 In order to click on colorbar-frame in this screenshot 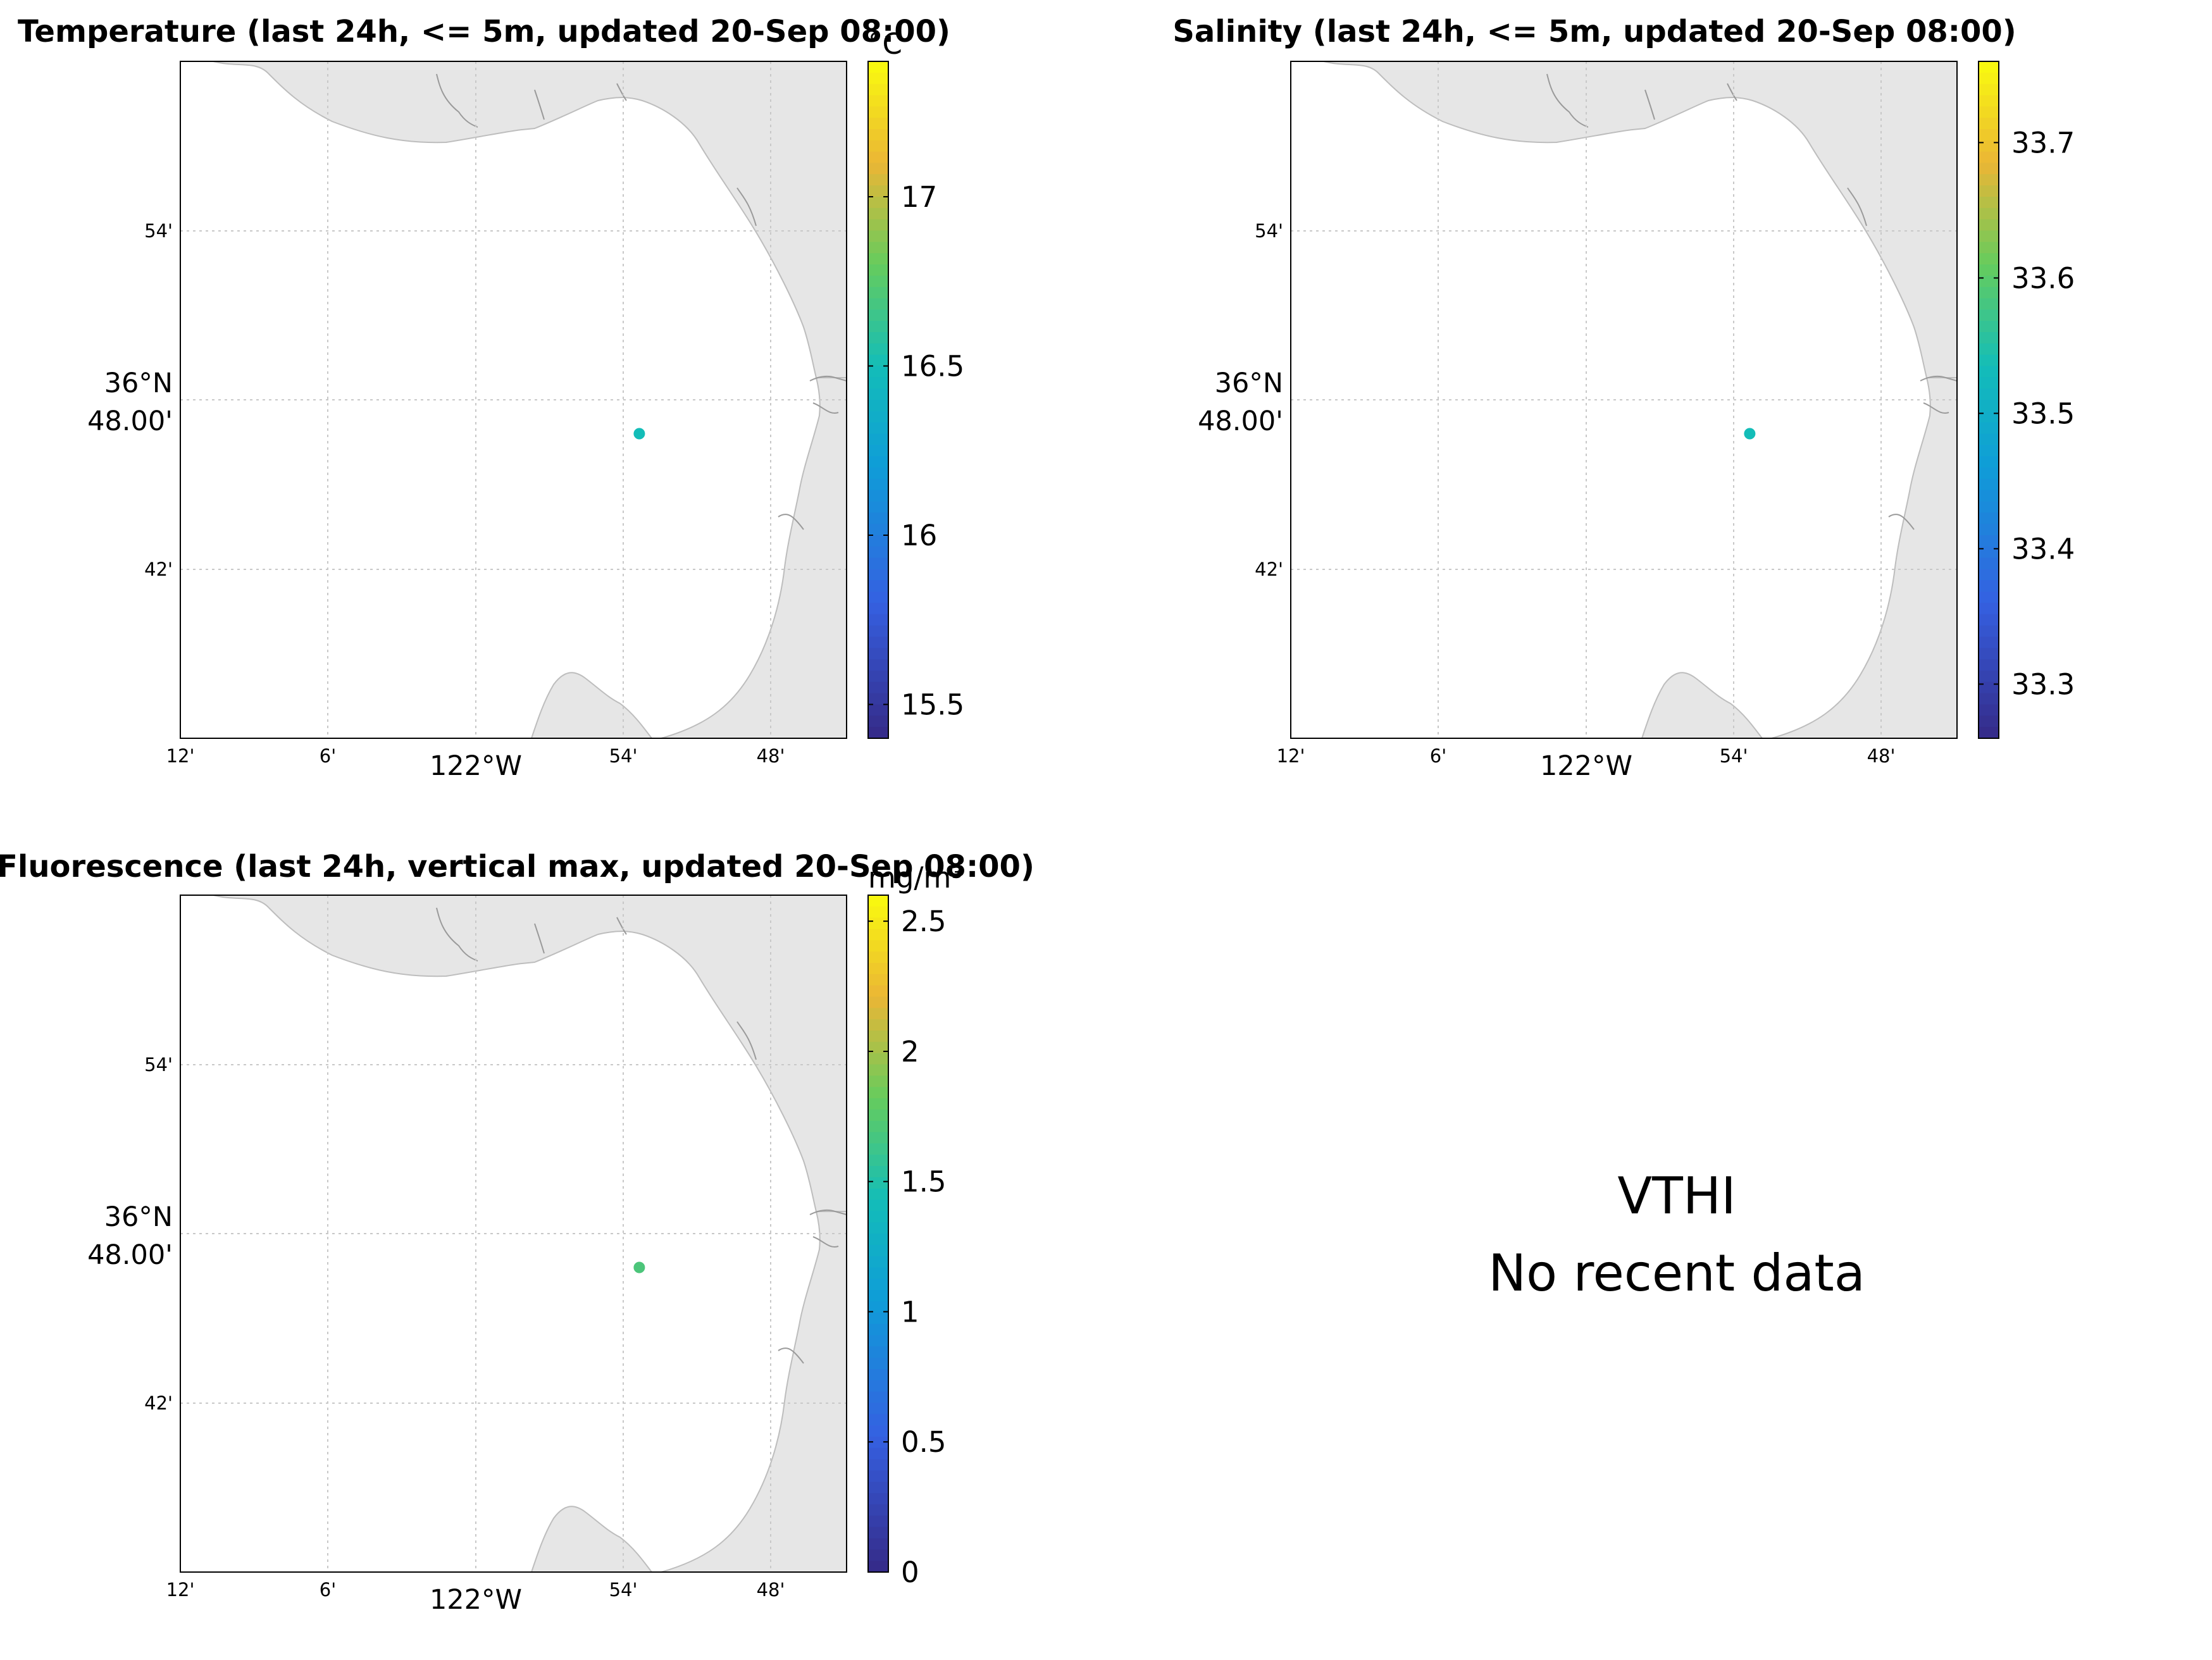, I will do `click(878, 1234)`.